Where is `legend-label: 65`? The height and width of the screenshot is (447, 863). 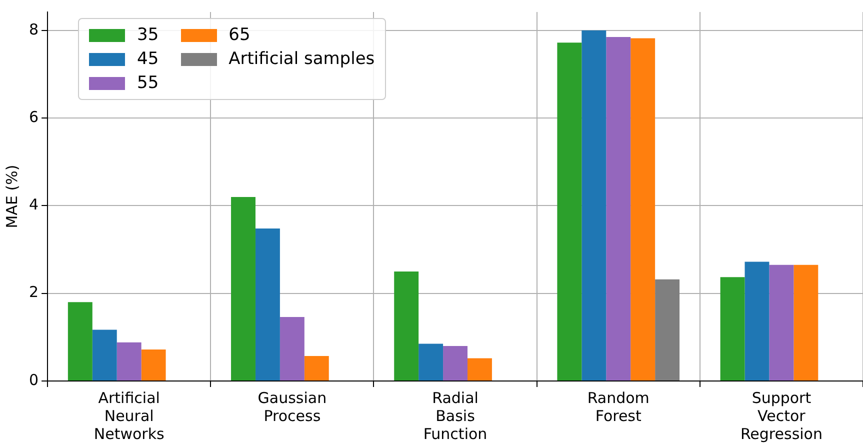 legend-label: 65 is located at coordinates (239, 35).